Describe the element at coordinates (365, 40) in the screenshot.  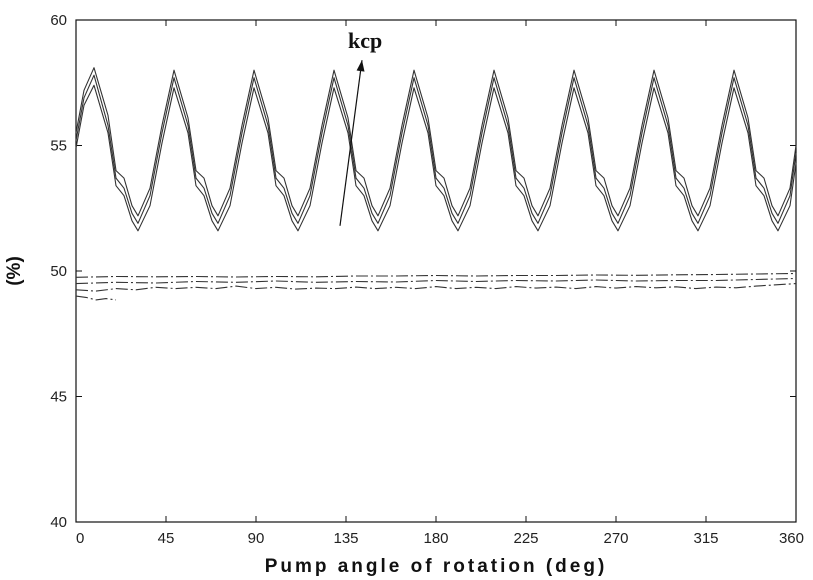
I see `annotation-label: kcp` at that location.